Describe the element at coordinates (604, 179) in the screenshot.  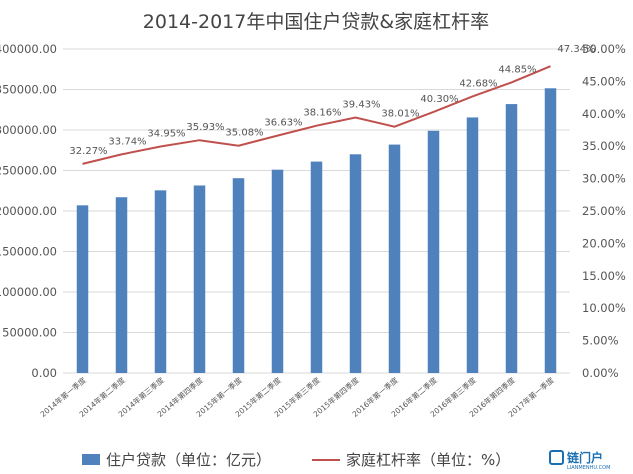
I see `right-tick-label: 30.00%` at that location.